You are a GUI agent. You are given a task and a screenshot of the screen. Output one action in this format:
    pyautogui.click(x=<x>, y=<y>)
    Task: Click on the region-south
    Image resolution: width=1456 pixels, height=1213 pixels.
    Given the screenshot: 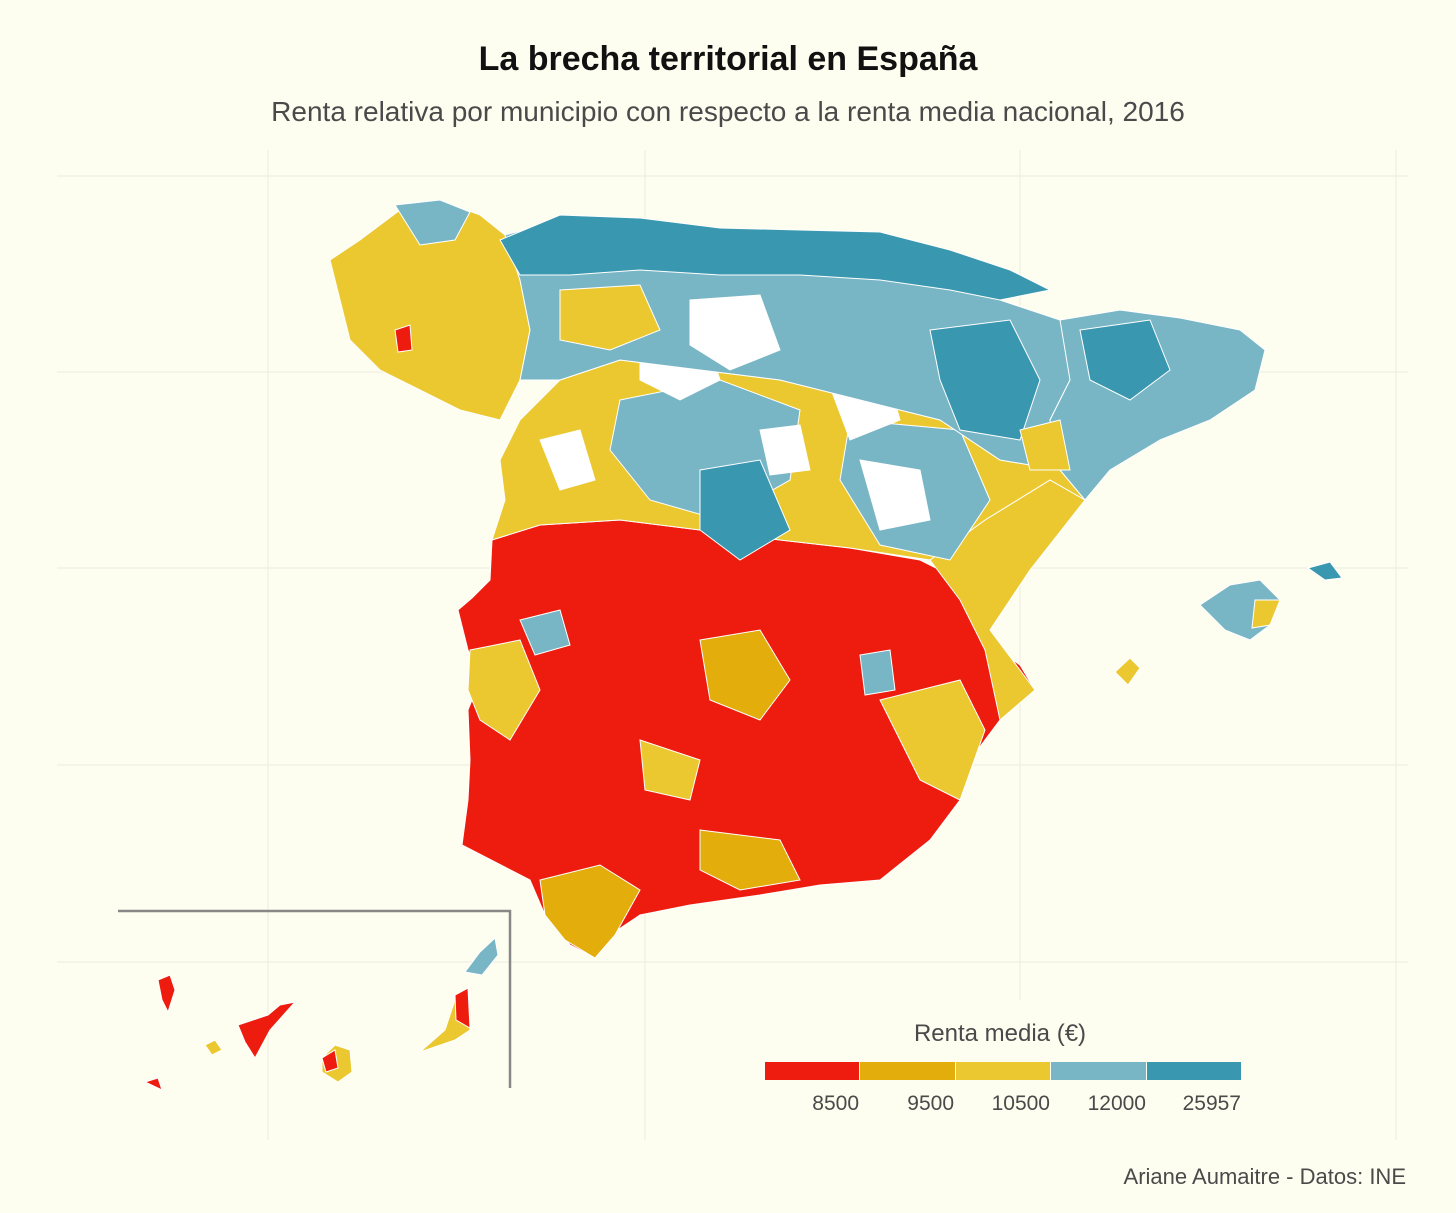 What is the action you would take?
    pyautogui.click(x=746, y=739)
    